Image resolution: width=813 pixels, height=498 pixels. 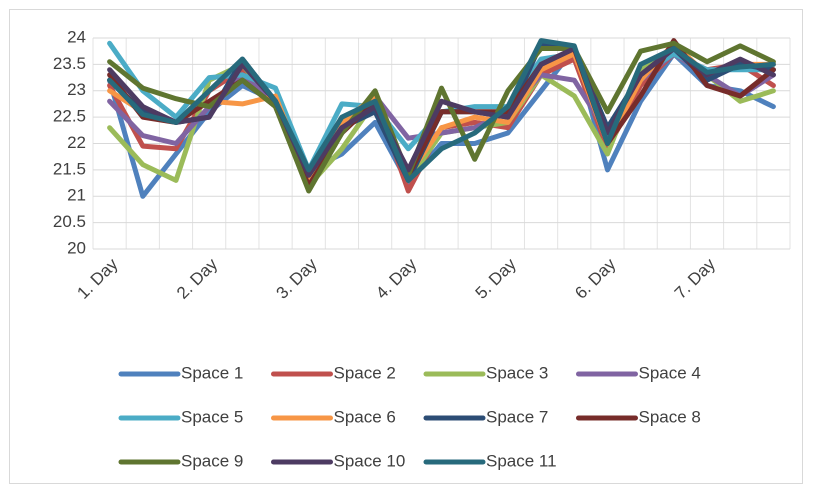 What do you see at coordinates (69, 168) in the screenshot?
I see `y-tick-label: 21.5` at bounding box center [69, 168].